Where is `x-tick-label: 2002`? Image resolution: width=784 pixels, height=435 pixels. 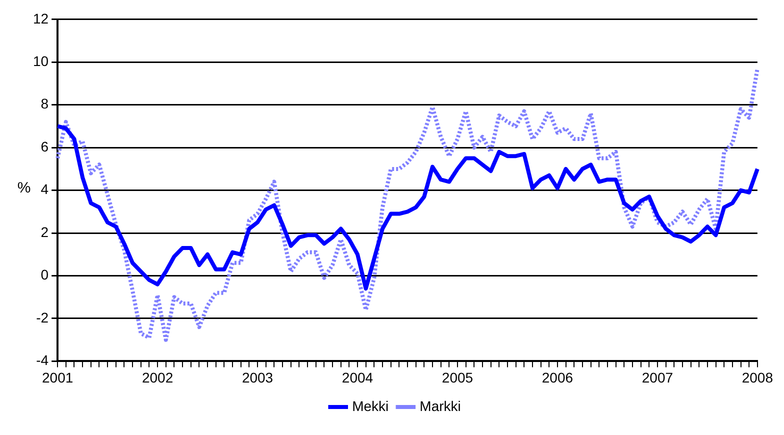
x-tick-label: 2002 is located at coordinates (158, 377).